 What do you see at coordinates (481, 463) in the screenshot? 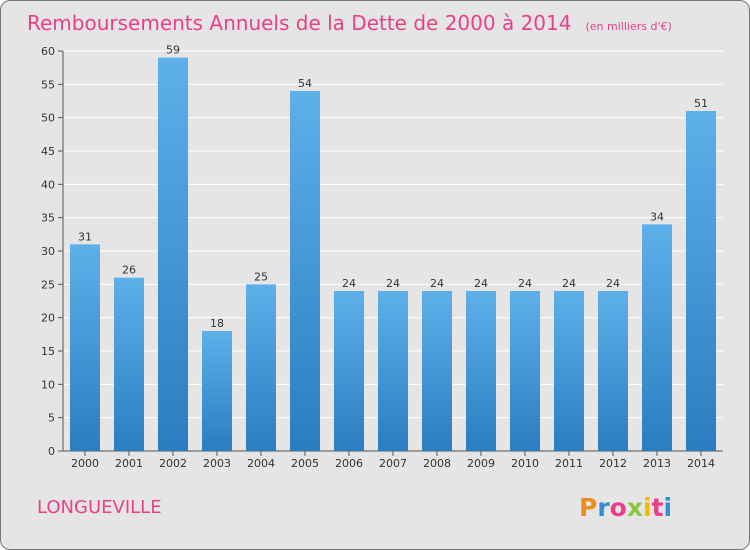
I see `x-tick-label: 2009` at bounding box center [481, 463].